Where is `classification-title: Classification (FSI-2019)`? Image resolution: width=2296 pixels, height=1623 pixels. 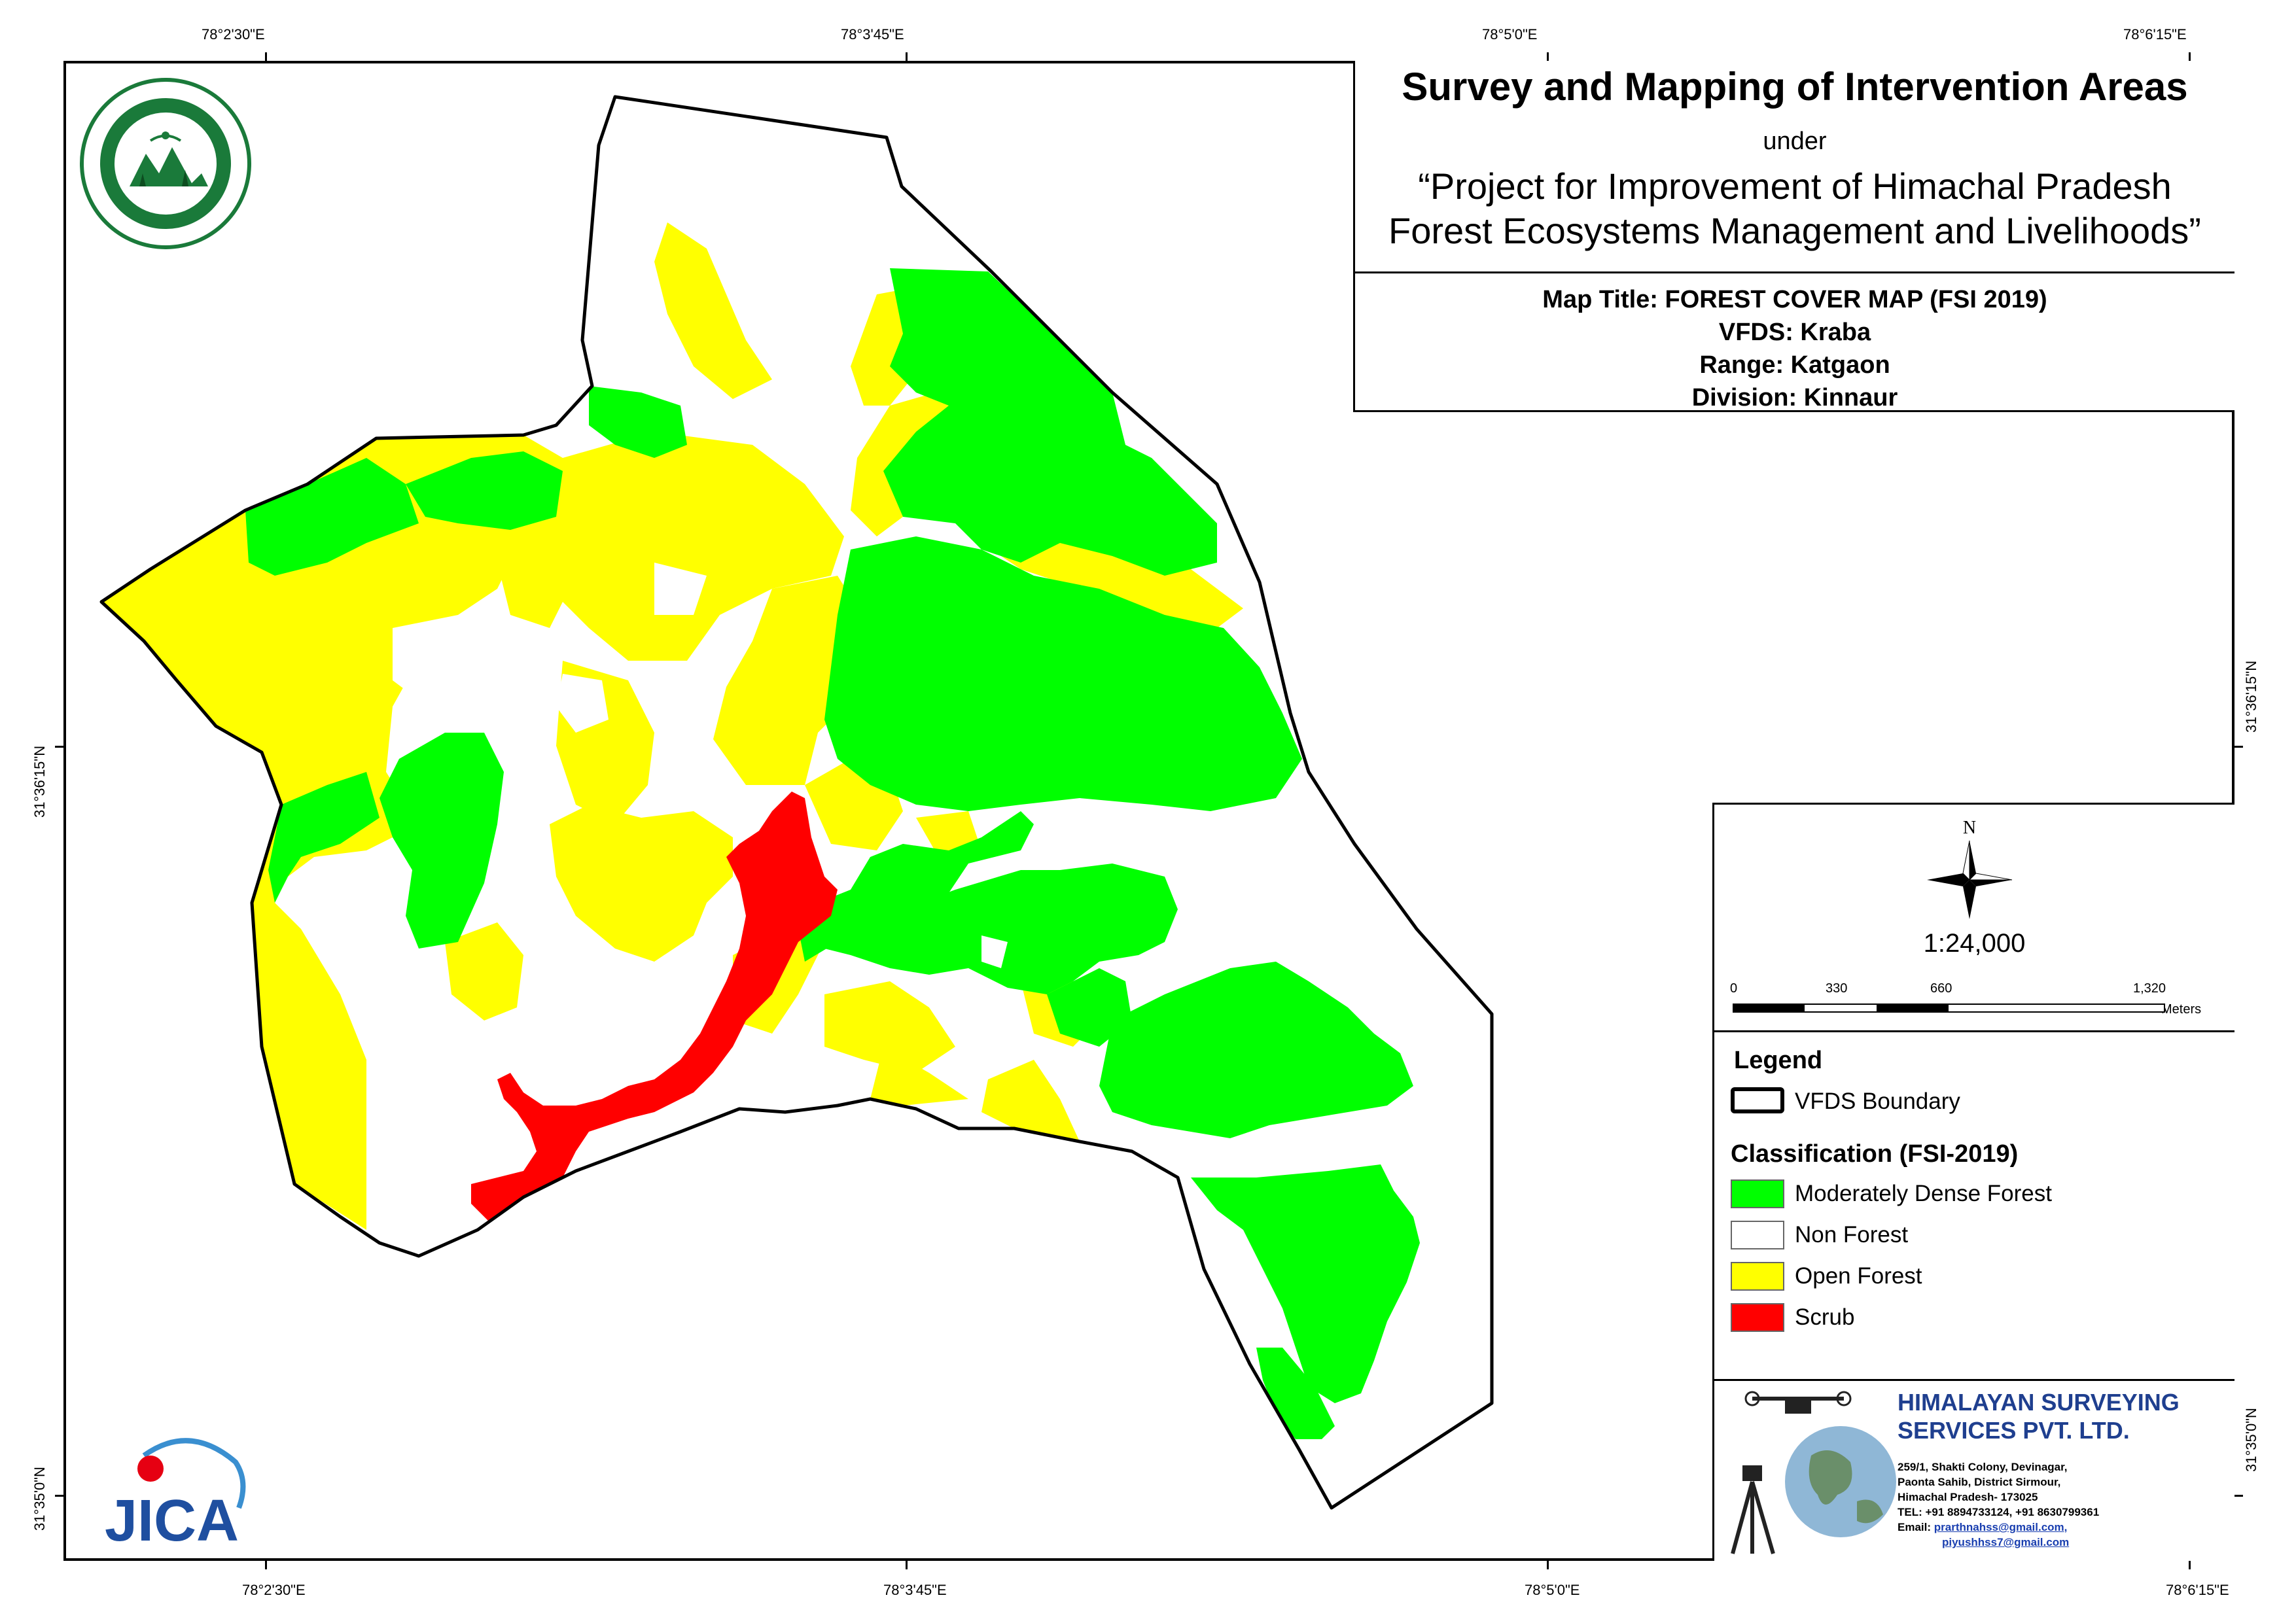
classification-title: Classification (FSI-2019) is located at coordinates (1875, 1154).